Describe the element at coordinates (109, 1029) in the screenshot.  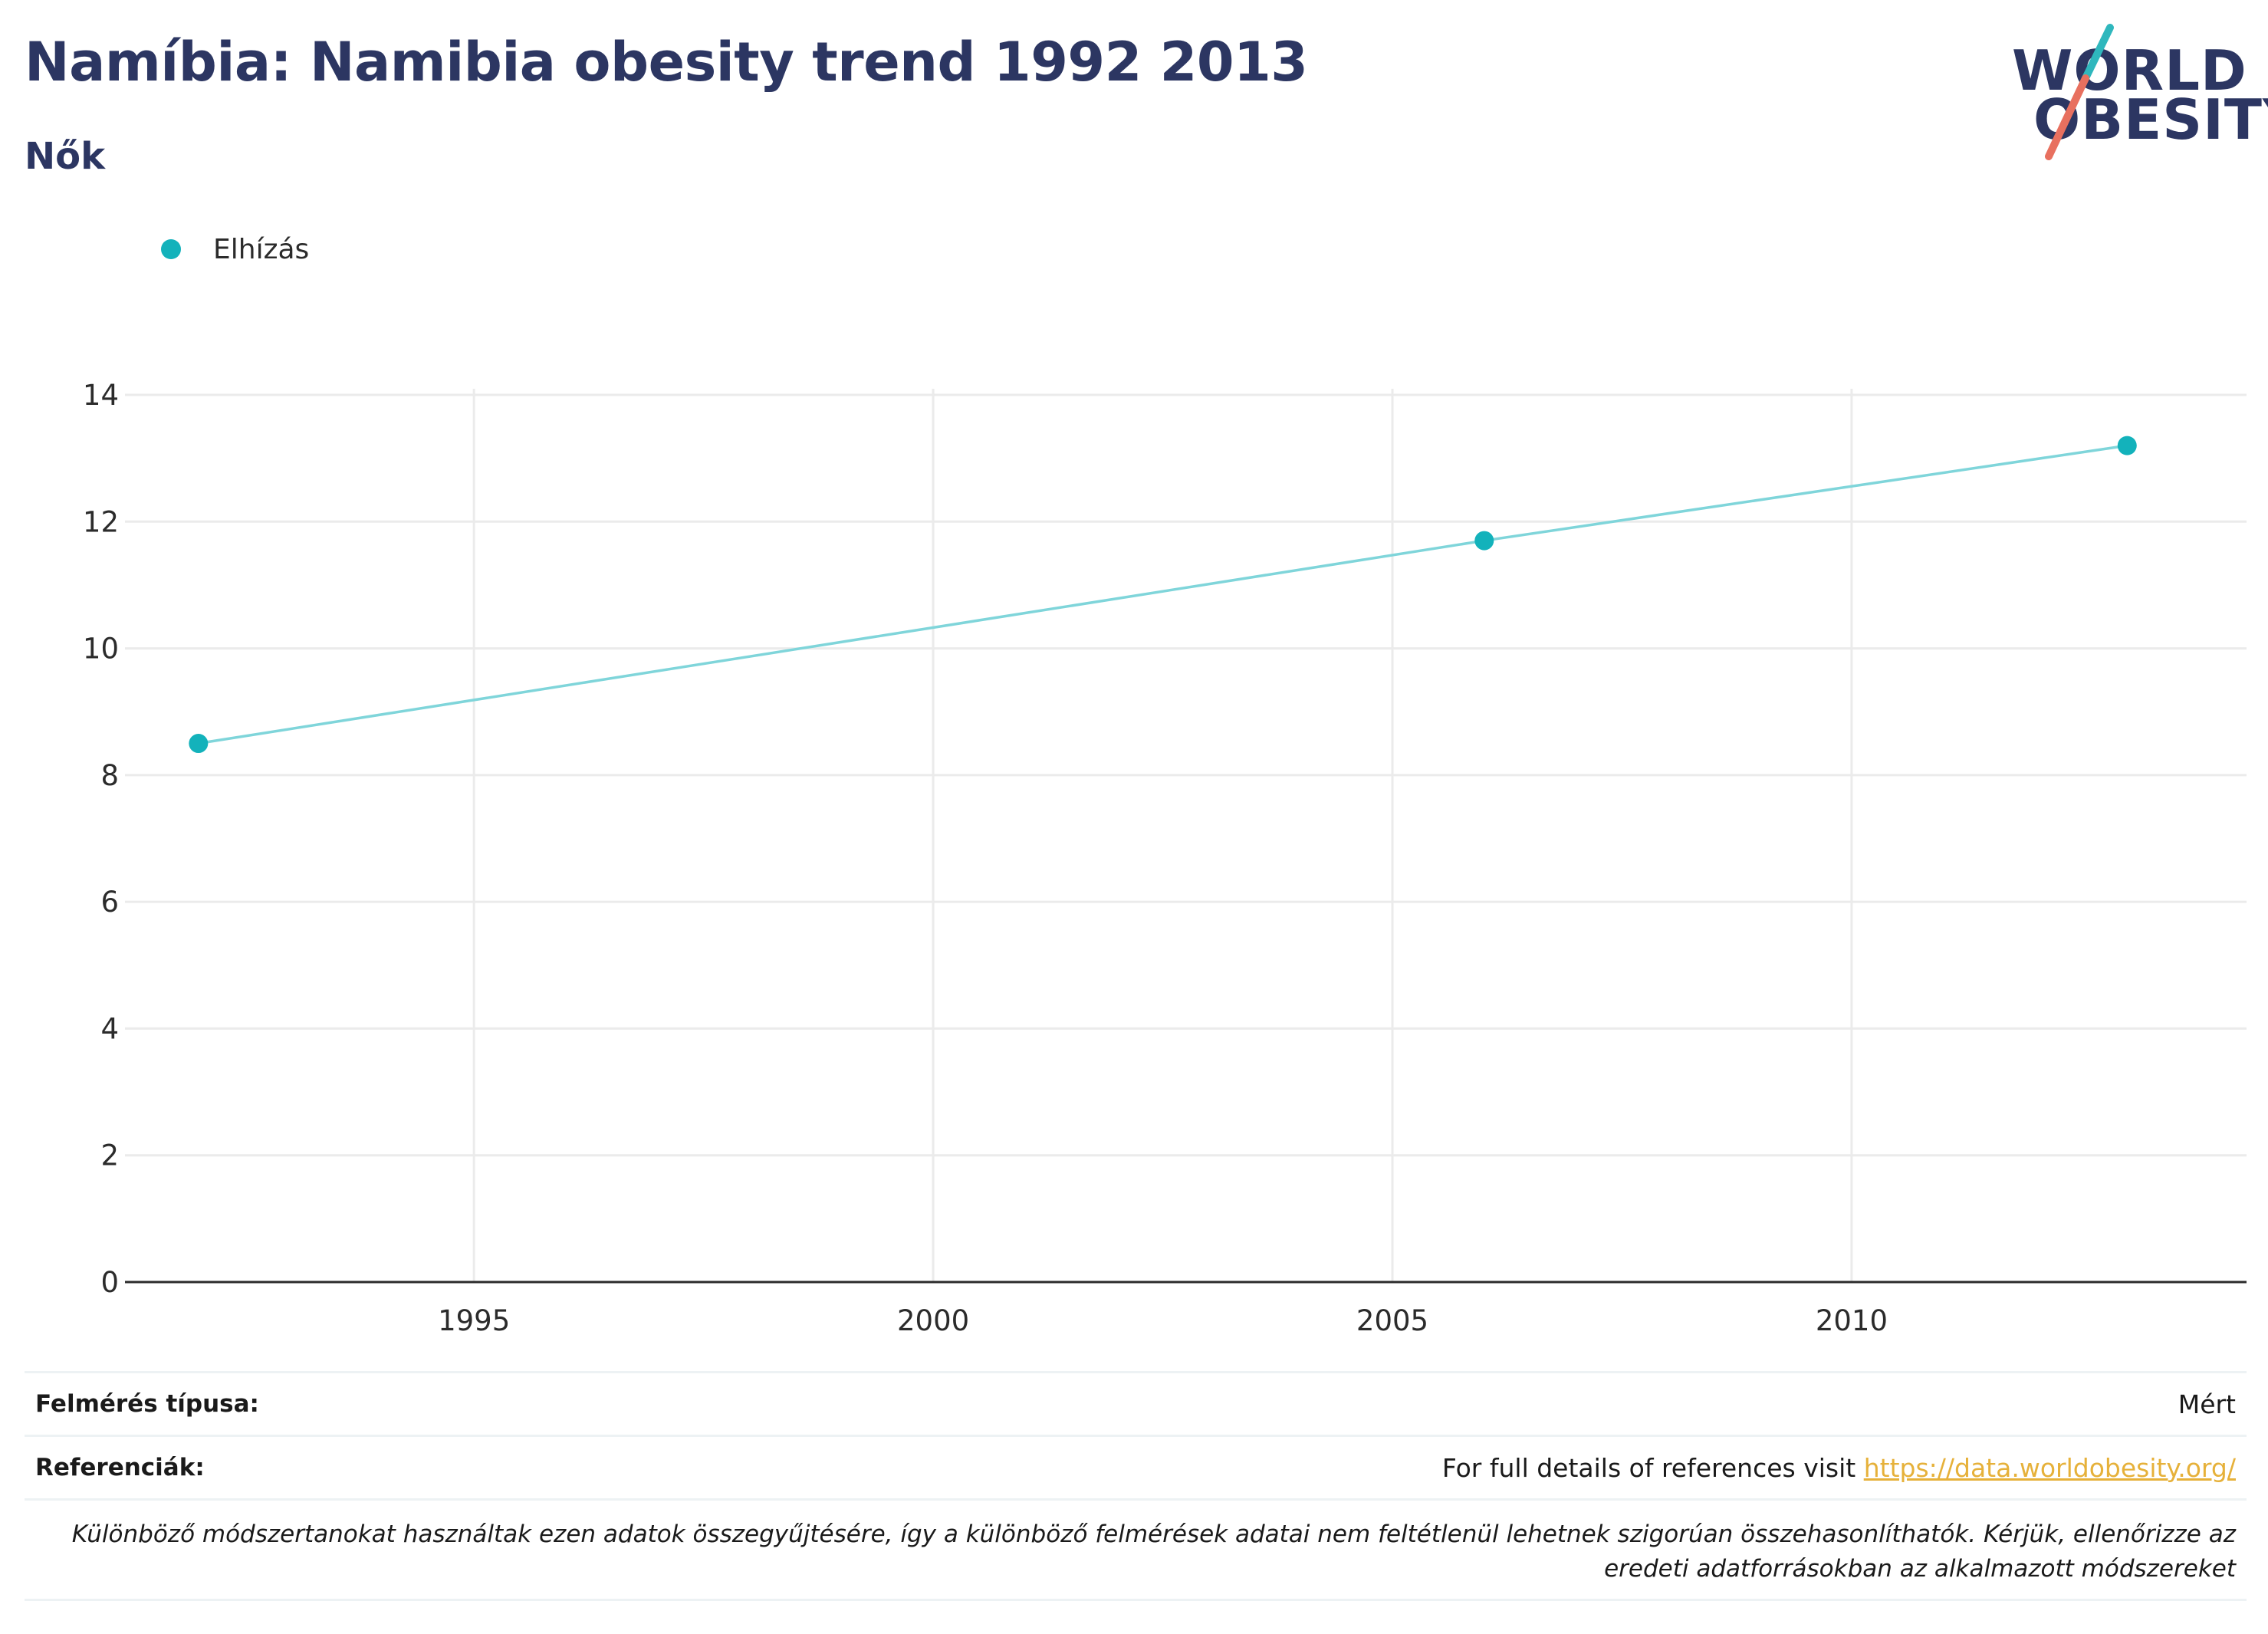
I see `y-tick-label: 4` at that location.